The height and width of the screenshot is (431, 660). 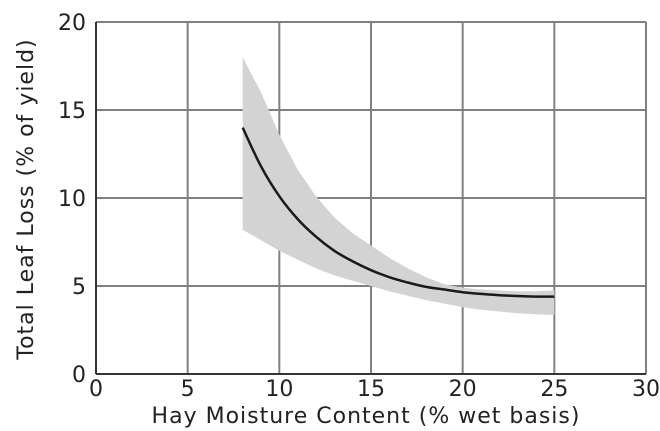 I want to click on x-tick-label: 10, so click(x=279, y=389).